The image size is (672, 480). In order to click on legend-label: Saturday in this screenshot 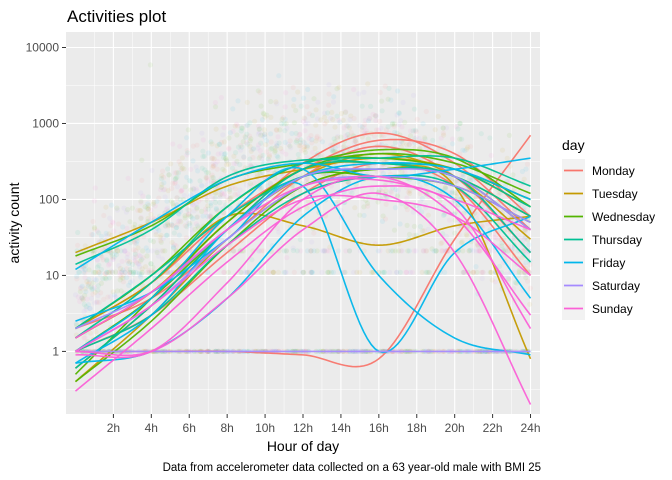, I will do `click(616, 286)`.